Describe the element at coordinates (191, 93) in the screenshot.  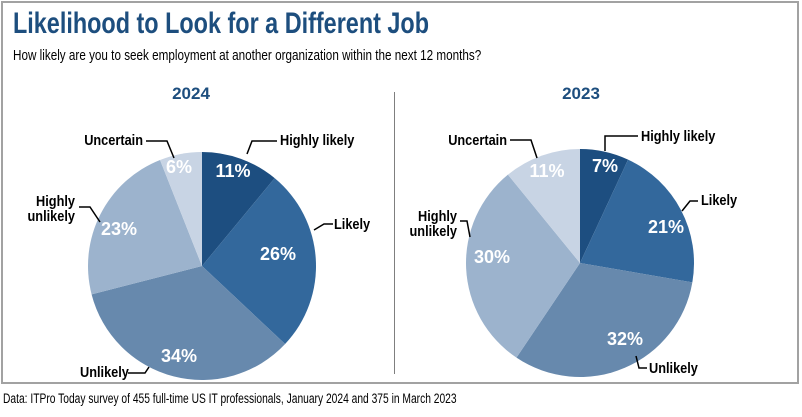
I see `chart-2024-title: 2024` at that location.